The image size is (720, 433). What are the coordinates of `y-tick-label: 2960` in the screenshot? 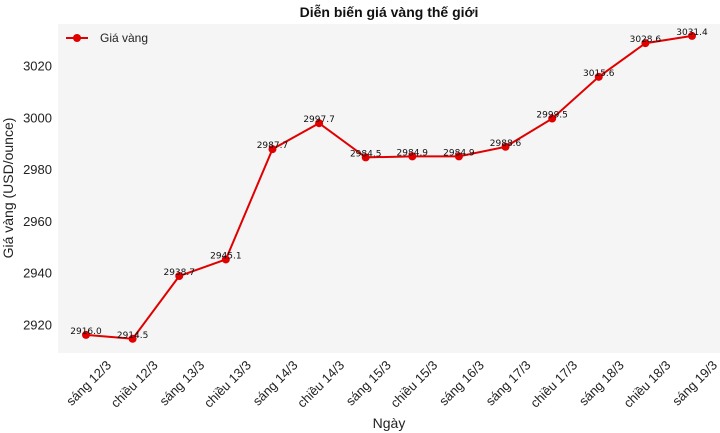 It's located at (37, 221).